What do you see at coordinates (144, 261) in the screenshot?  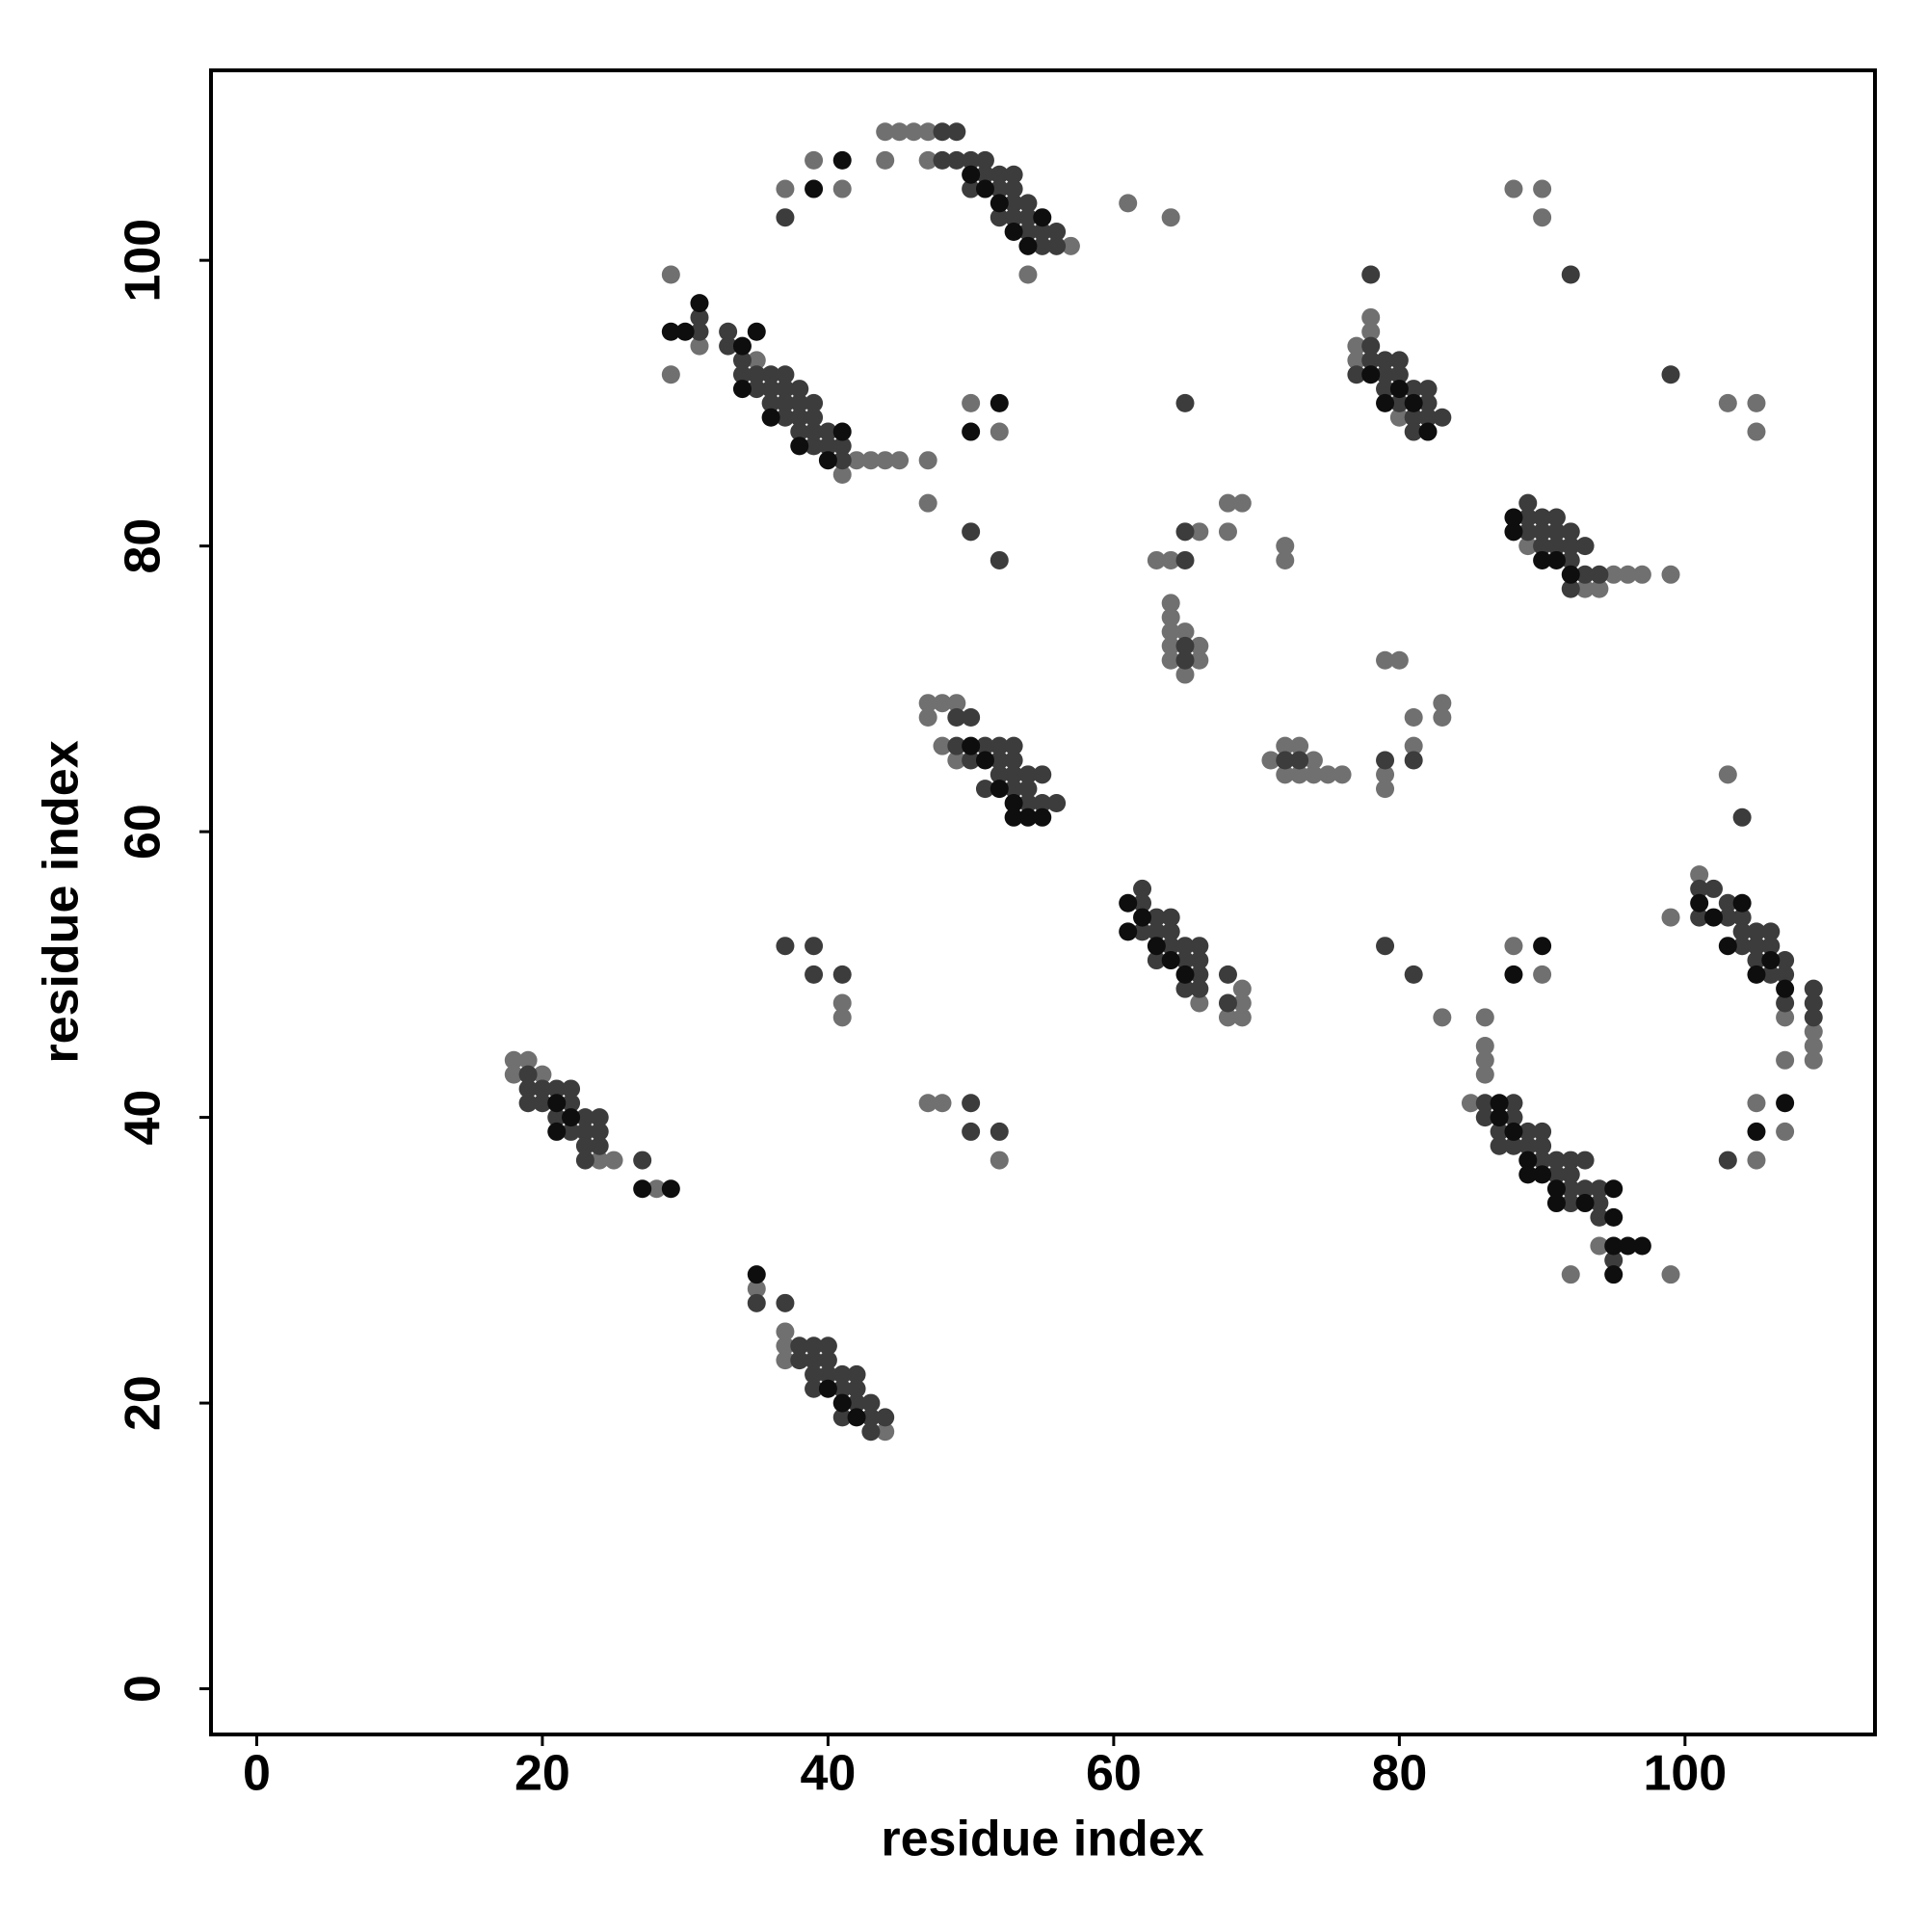 I see `y-tick-label: 100` at bounding box center [144, 261].